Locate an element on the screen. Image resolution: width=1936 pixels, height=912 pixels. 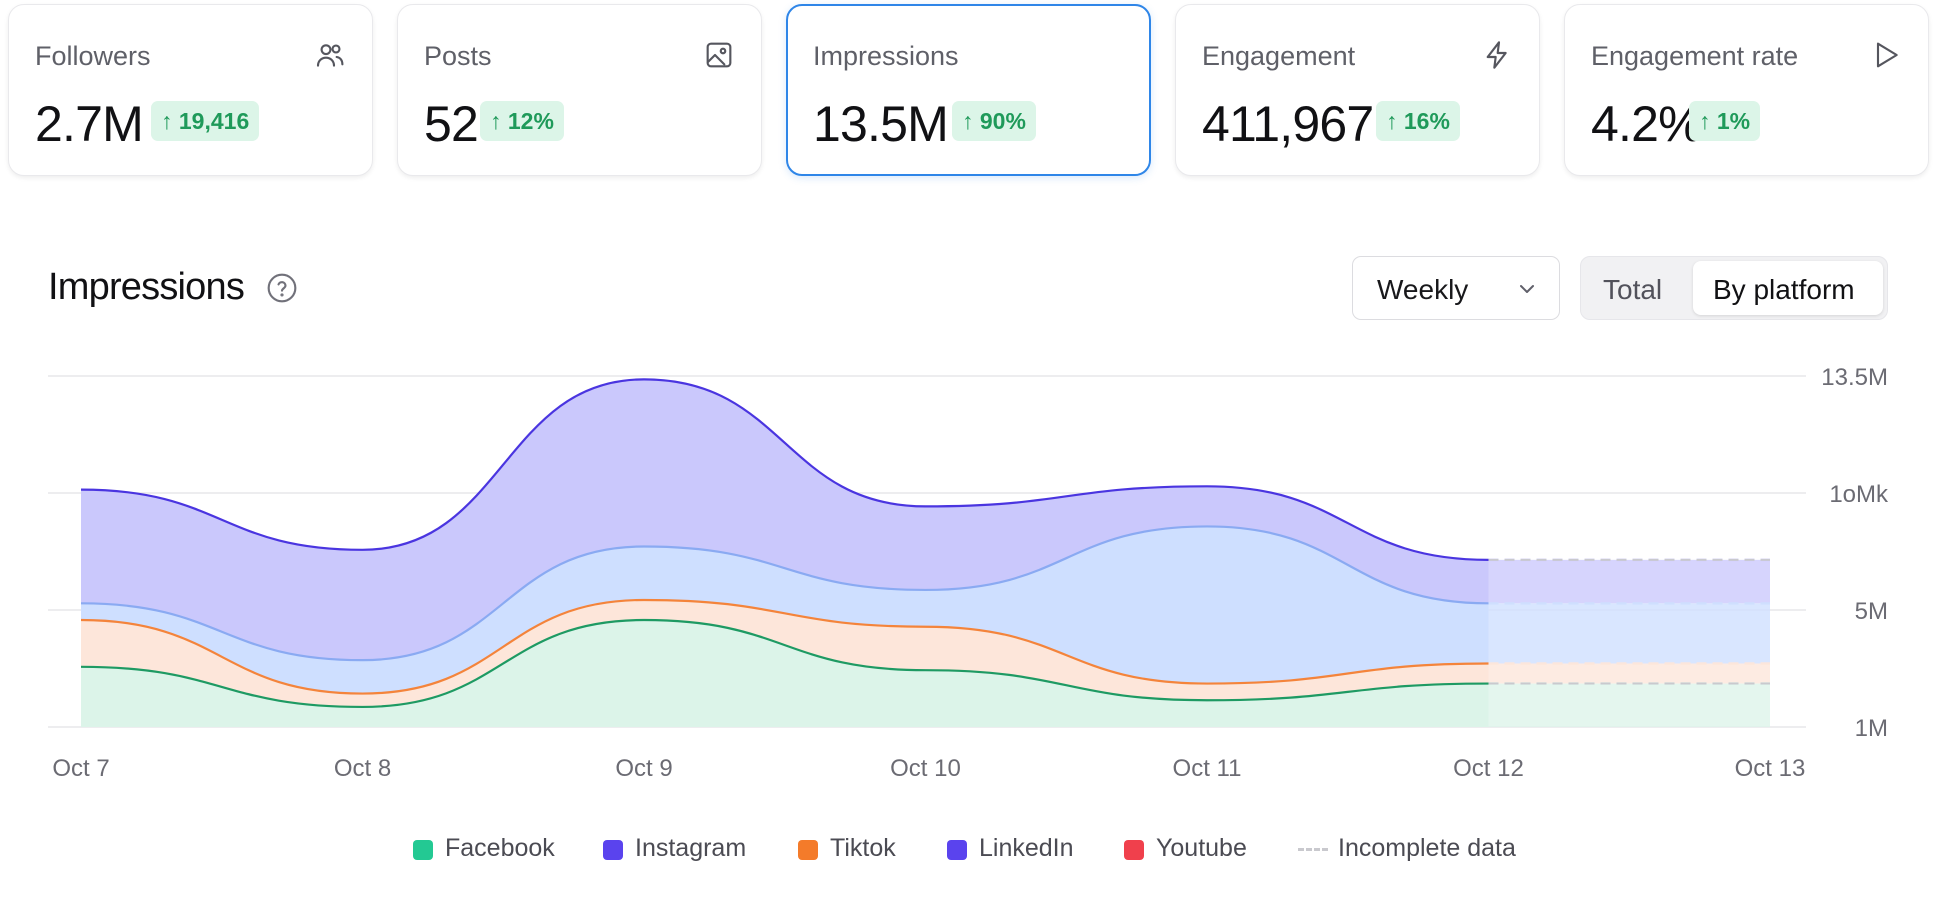
series-line-tiktok is located at coordinates (784, 646).